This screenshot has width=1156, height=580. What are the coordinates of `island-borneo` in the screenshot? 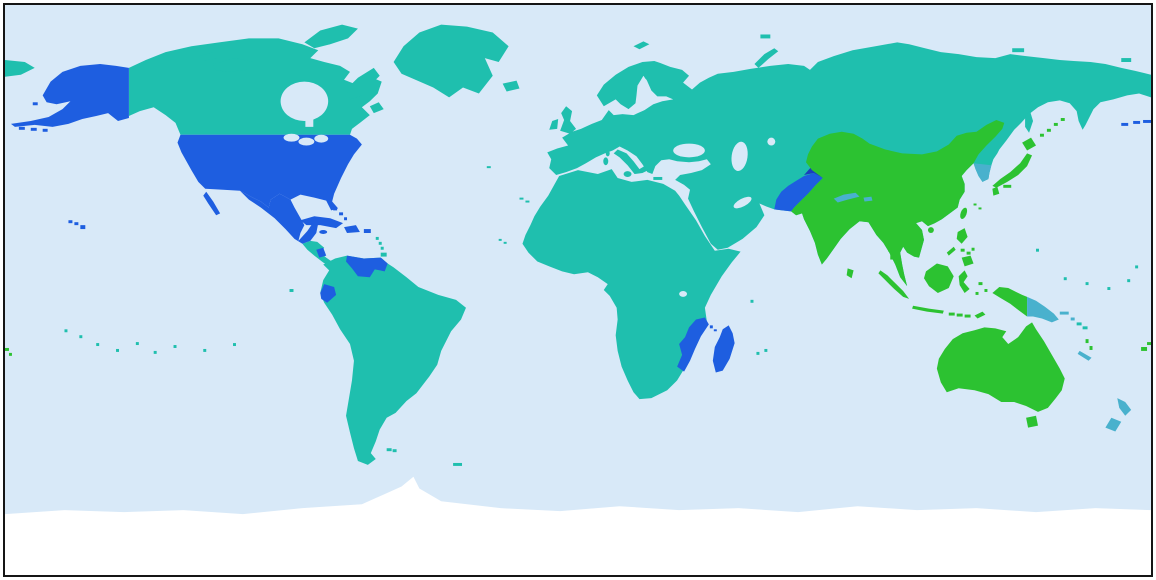 It's located at (938, 278).